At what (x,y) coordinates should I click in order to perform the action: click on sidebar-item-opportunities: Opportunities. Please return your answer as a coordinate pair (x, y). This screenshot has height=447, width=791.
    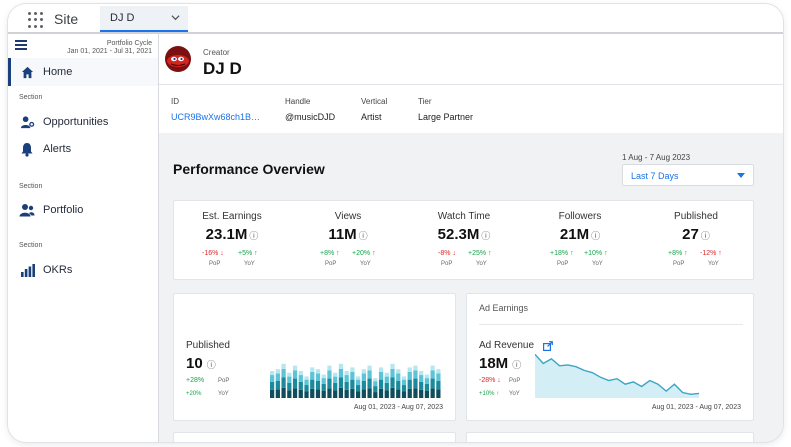
    Looking at the image, I should click on (83, 122).